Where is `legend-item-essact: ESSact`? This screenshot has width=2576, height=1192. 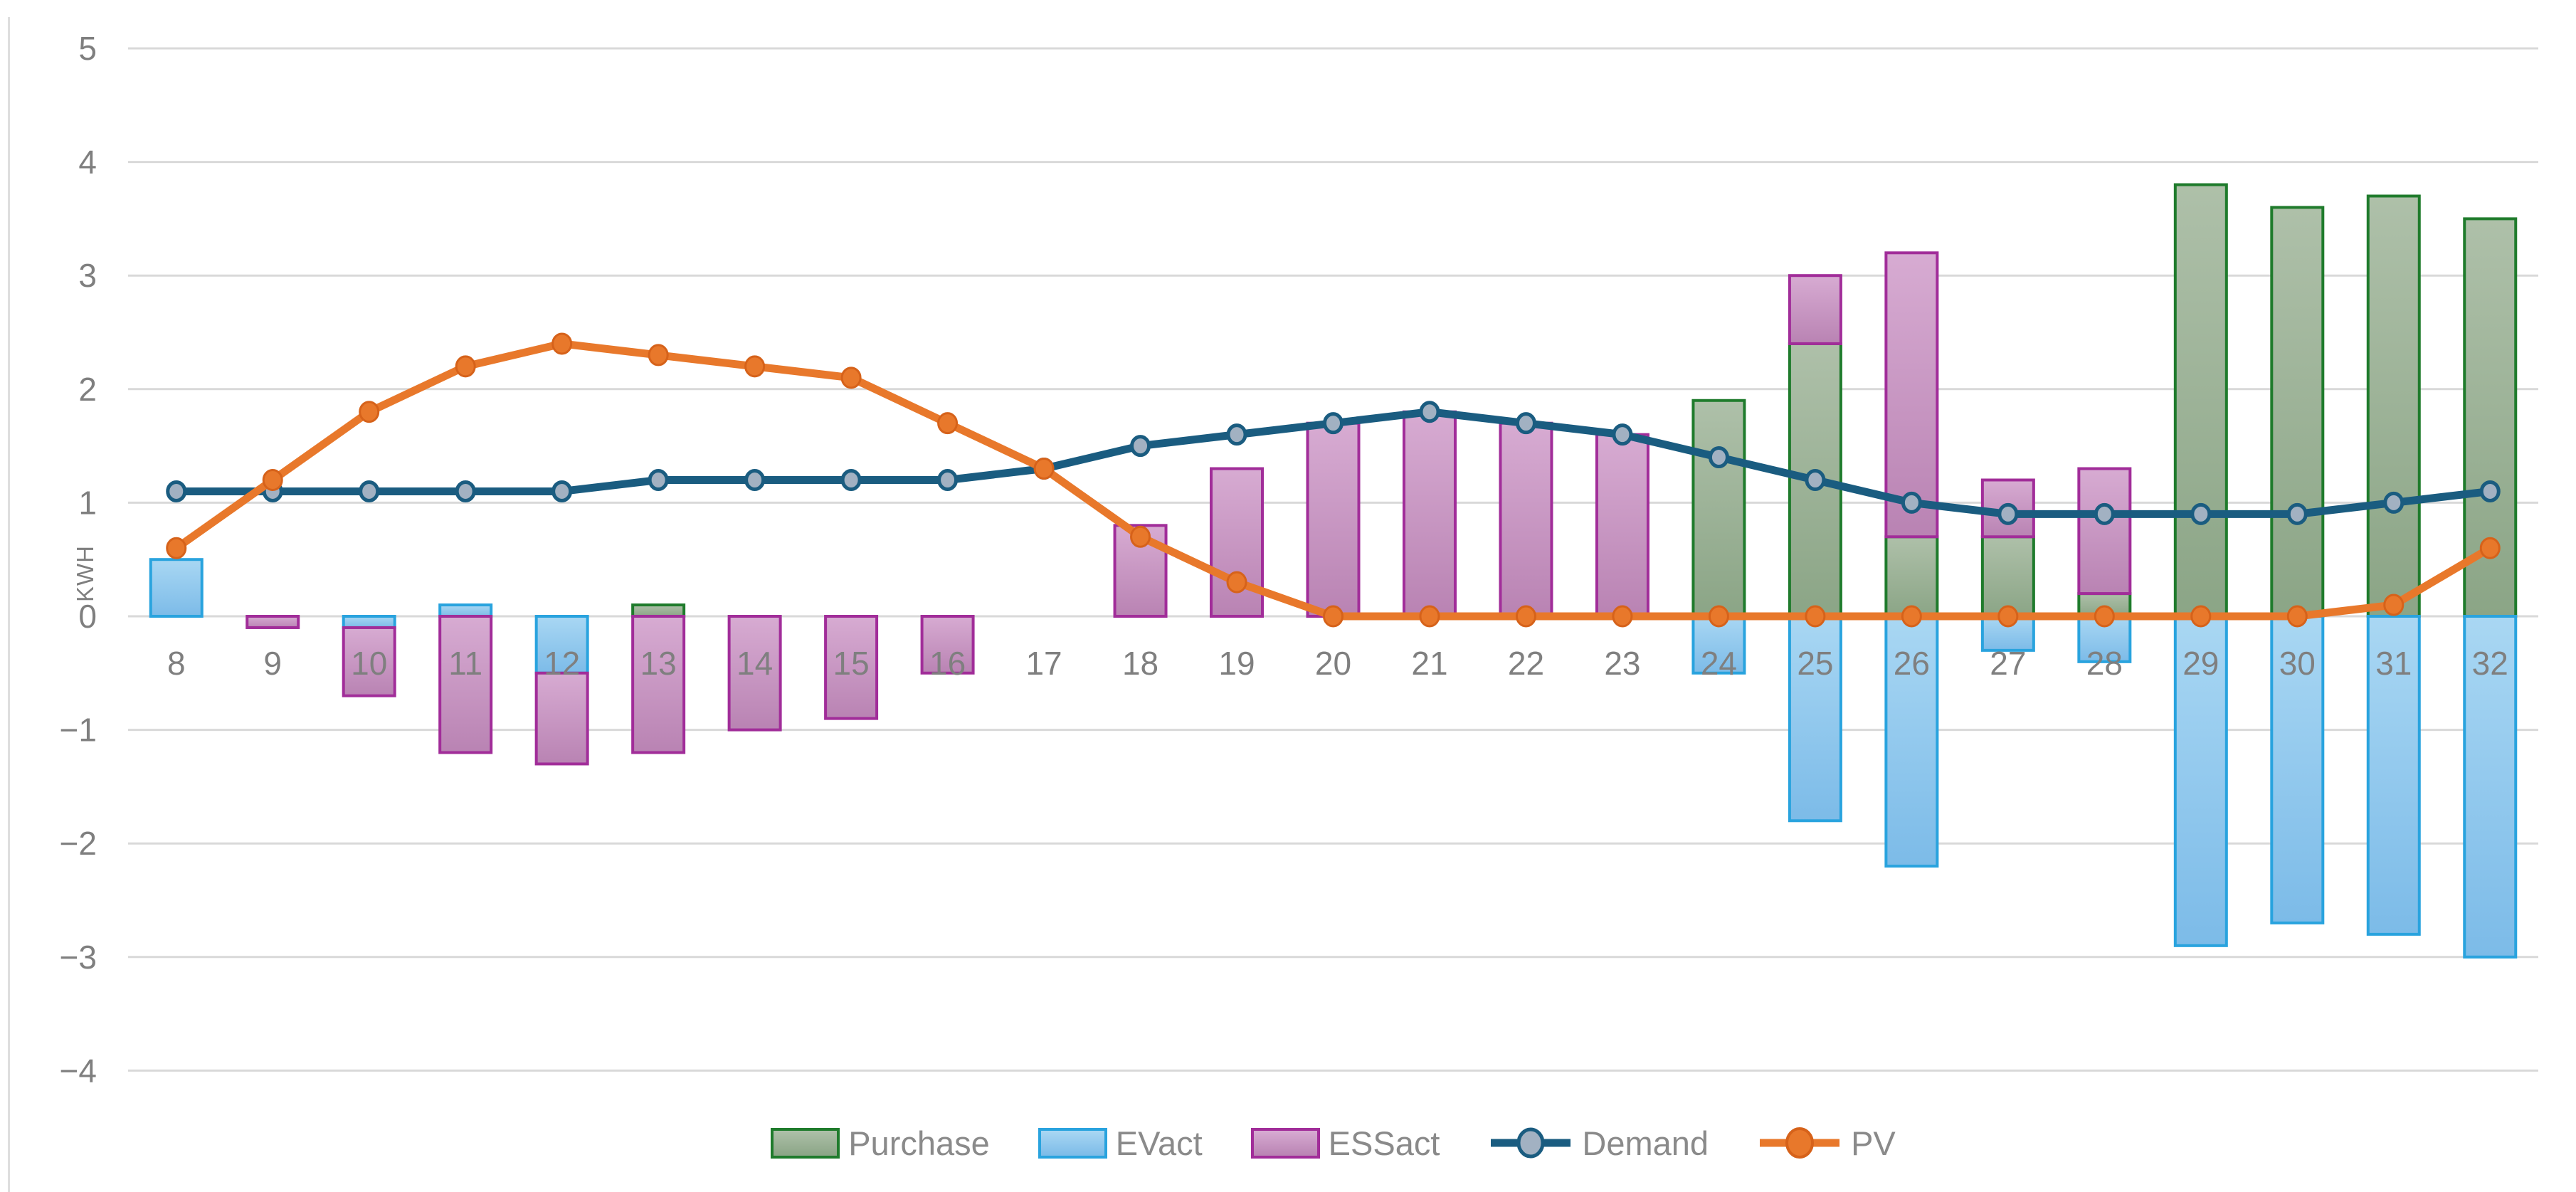 legend-item-essact: ESSact is located at coordinates (1345, 1143).